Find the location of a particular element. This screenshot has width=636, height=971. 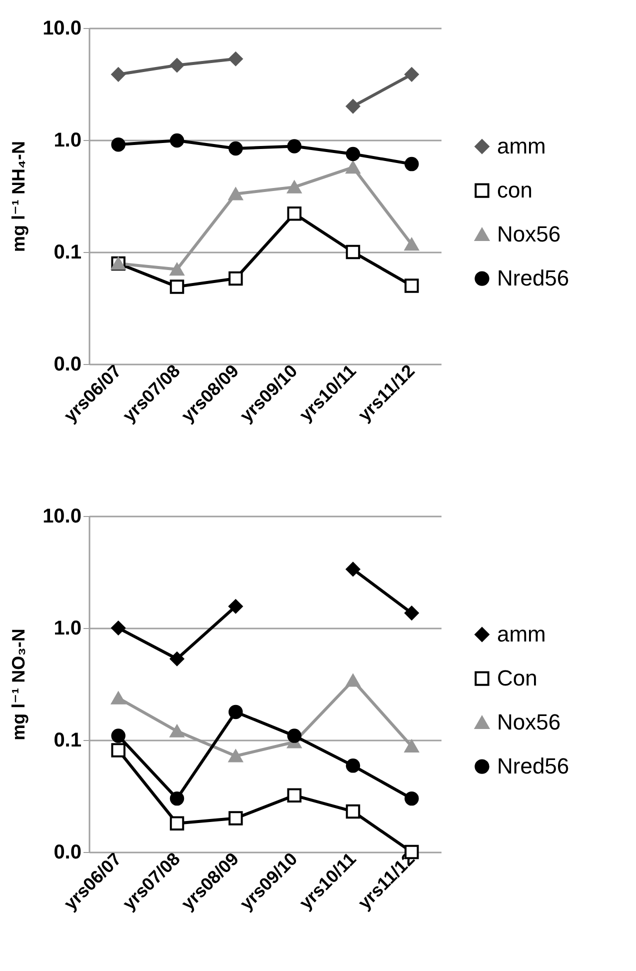

legend-label: Con is located at coordinates (517, 678).